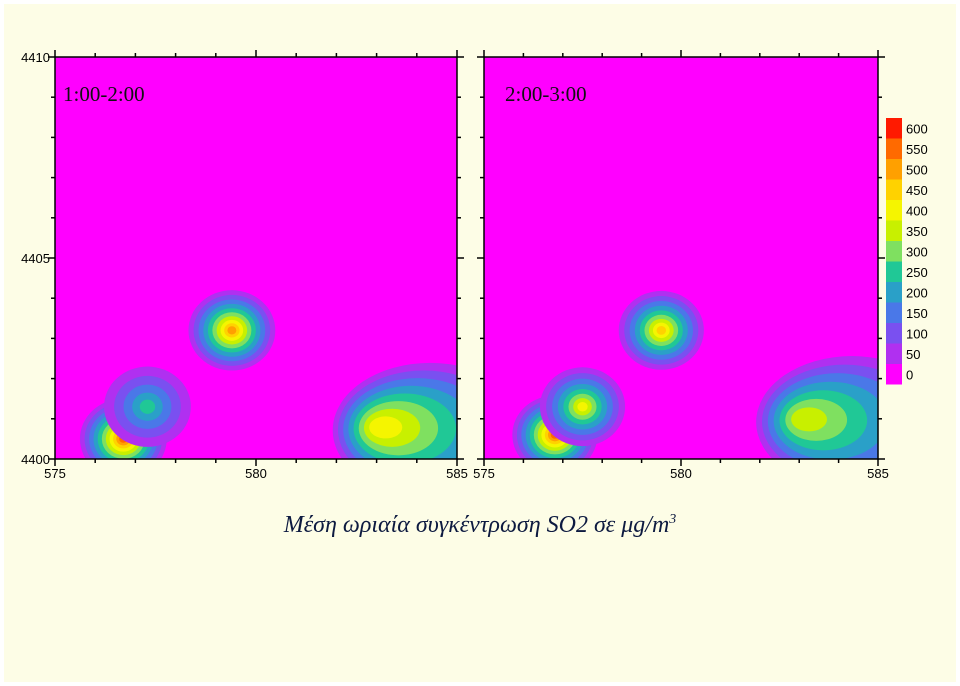 The width and height of the screenshot is (960, 686). Describe the element at coordinates (917, 231) in the screenshot. I see `legend-label: 350` at that location.